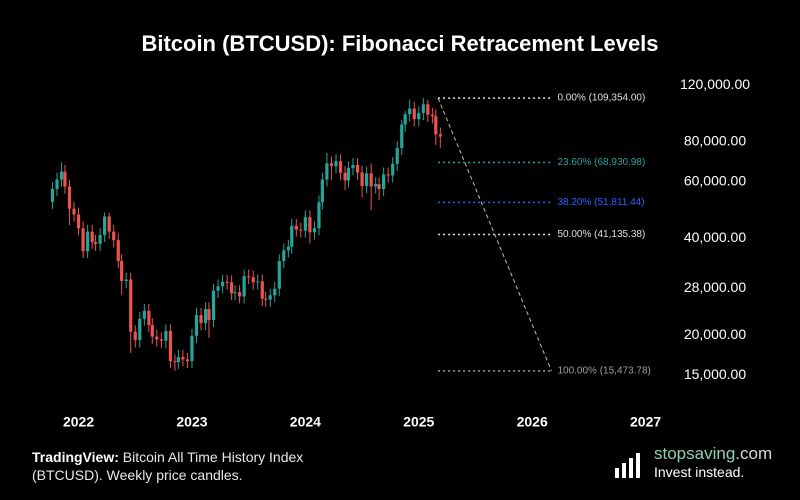  I want to click on logo-name: stopsaving, so click(695, 453).